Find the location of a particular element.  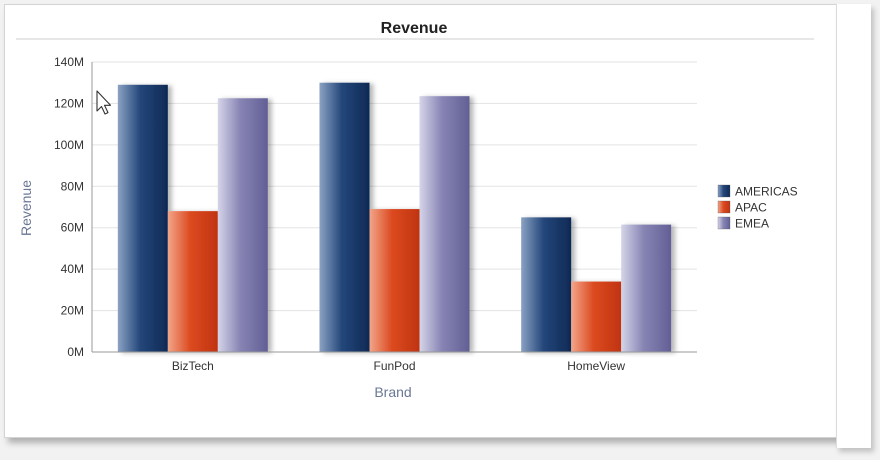

mouse-cursor-icon is located at coordinates (104, 102).